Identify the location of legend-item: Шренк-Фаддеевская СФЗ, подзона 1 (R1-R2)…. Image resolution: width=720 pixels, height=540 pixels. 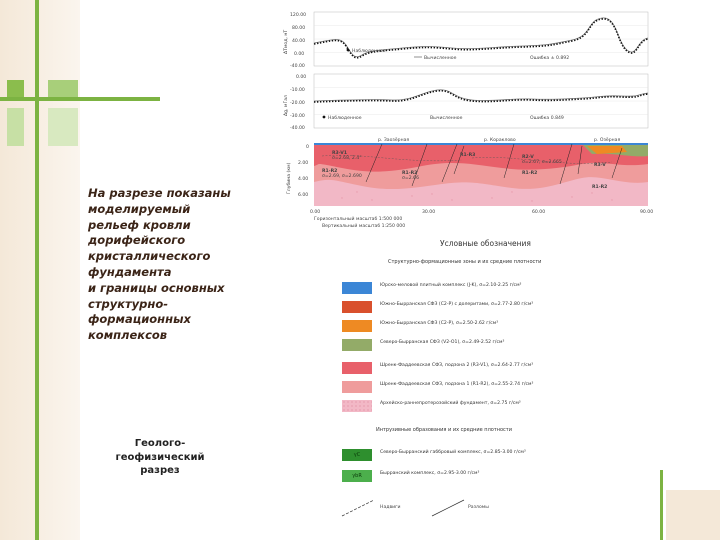
(467, 387).